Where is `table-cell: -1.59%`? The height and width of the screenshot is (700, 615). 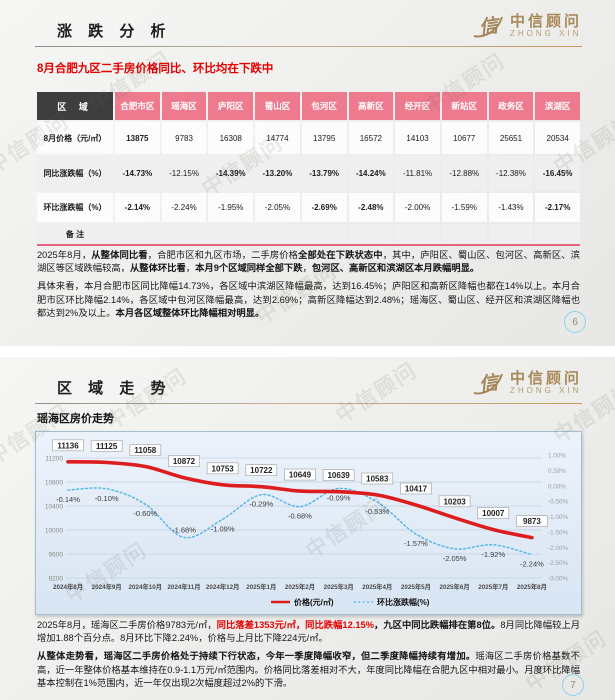
table-cell: -1.59% is located at coordinates (464, 207).